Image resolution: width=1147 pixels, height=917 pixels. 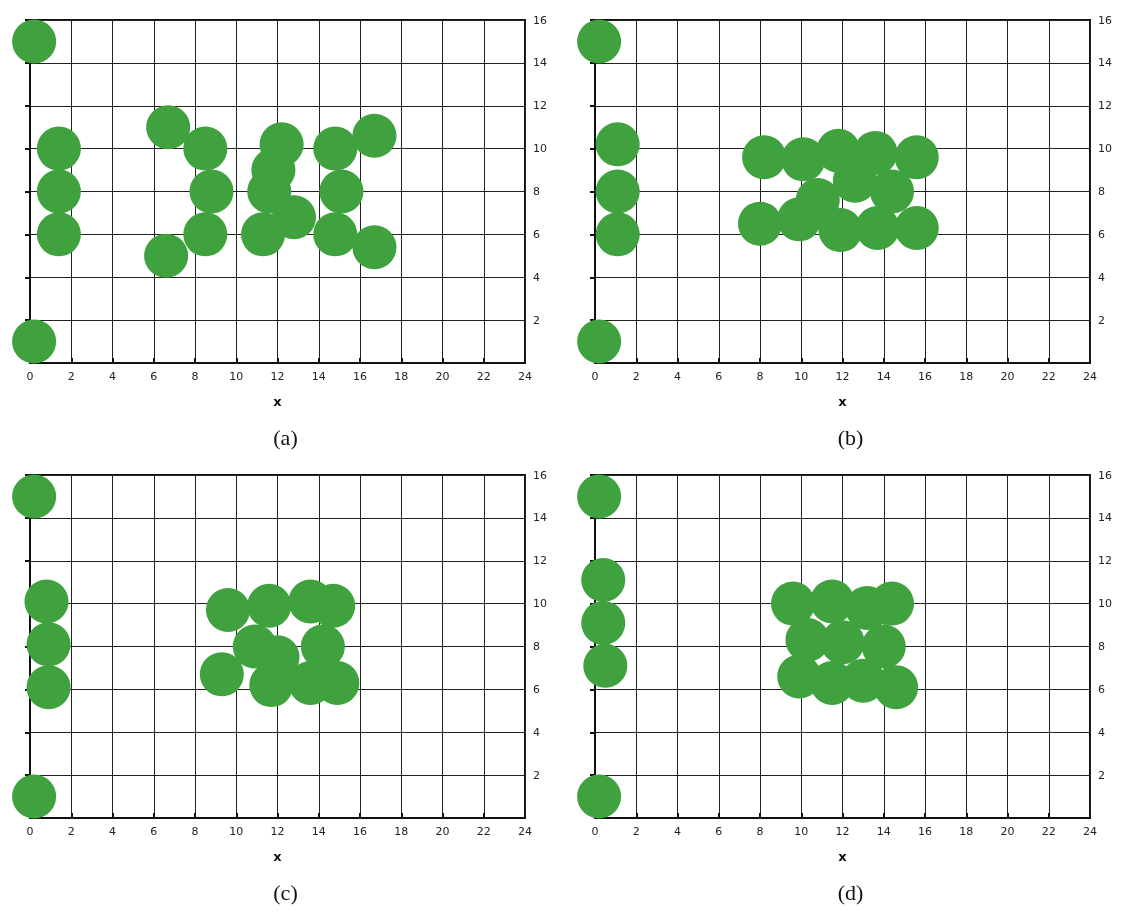 What do you see at coordinates (285, 892) in the screenshot?
I see `text: (c)` at bounding box center [285, 892].